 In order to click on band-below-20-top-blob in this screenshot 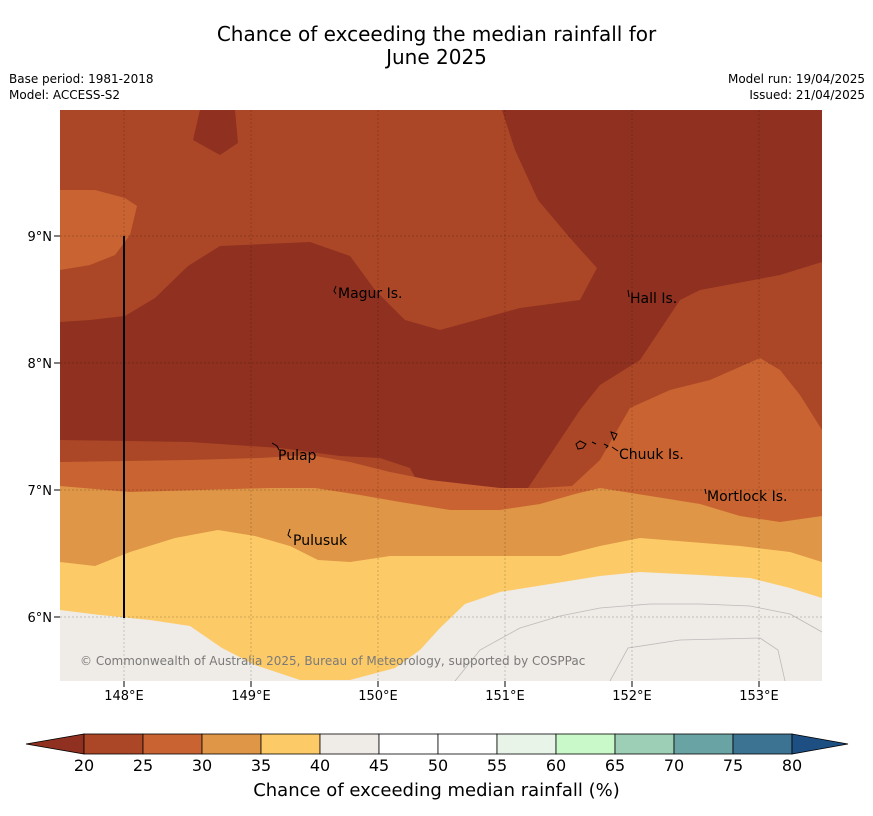, I will do `click(215, 132)`.